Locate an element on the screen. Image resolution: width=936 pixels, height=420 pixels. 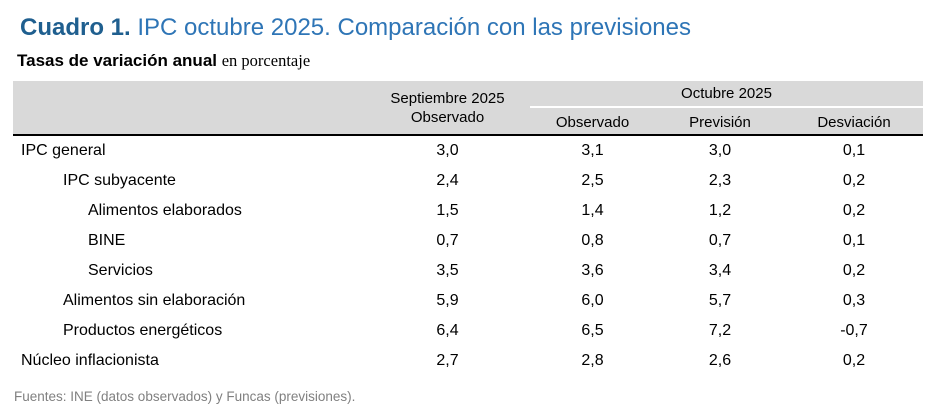
value-sept-observado: 0,7 is located at coordinates (447, 240).